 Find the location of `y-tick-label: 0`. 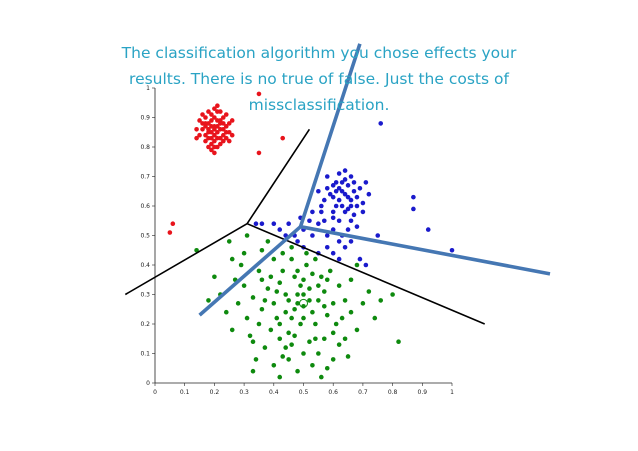

y-tick-label: 0 is located at coordinates (148, 383).